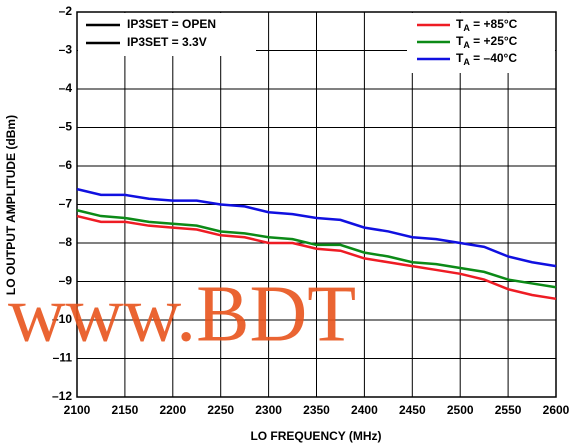 This screenshot has height=448, width=572. I want to click on x-tick-label: 2100, so click(77, 410).